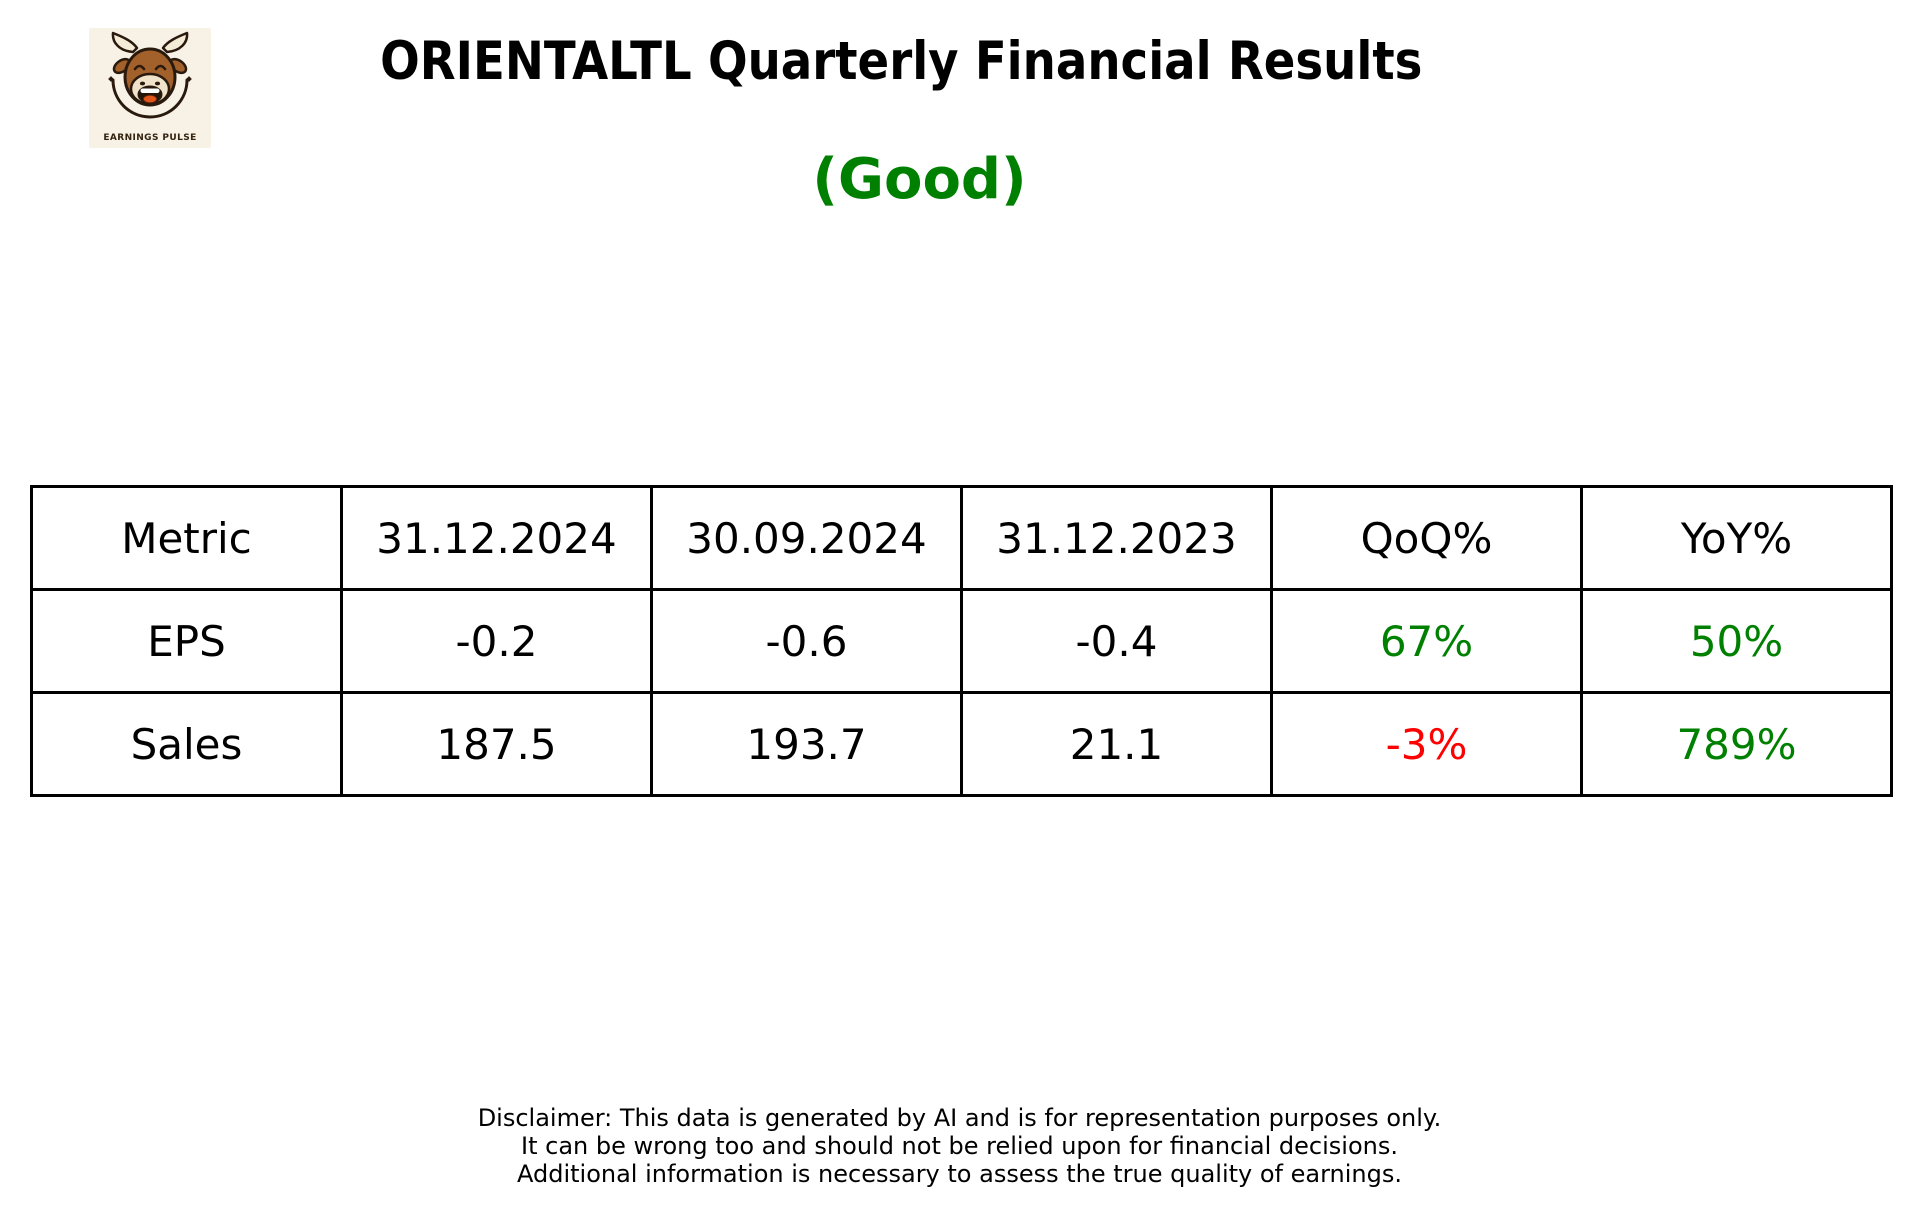 The width and height of the screenshot is (1919, 1220). What do you see at coordinates (150, 138) in the screenshot?
I see `logo-brand-text: EARNINGS PULSE` at bounding box center [150, 138].